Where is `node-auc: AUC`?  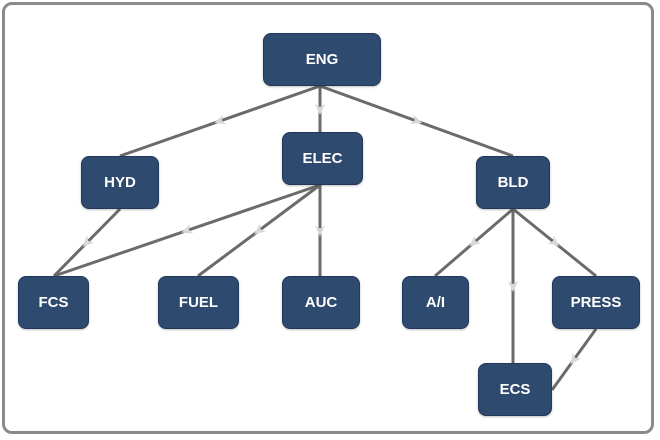
node-auc: AUC is located at coordinates (321, 302).